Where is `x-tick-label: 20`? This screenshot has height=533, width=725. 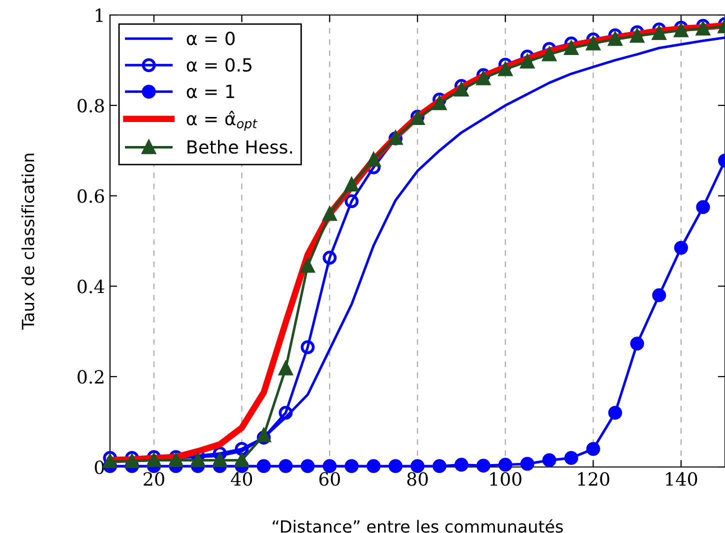
x-tick-label: 20 is located at coordinates (154, 479).